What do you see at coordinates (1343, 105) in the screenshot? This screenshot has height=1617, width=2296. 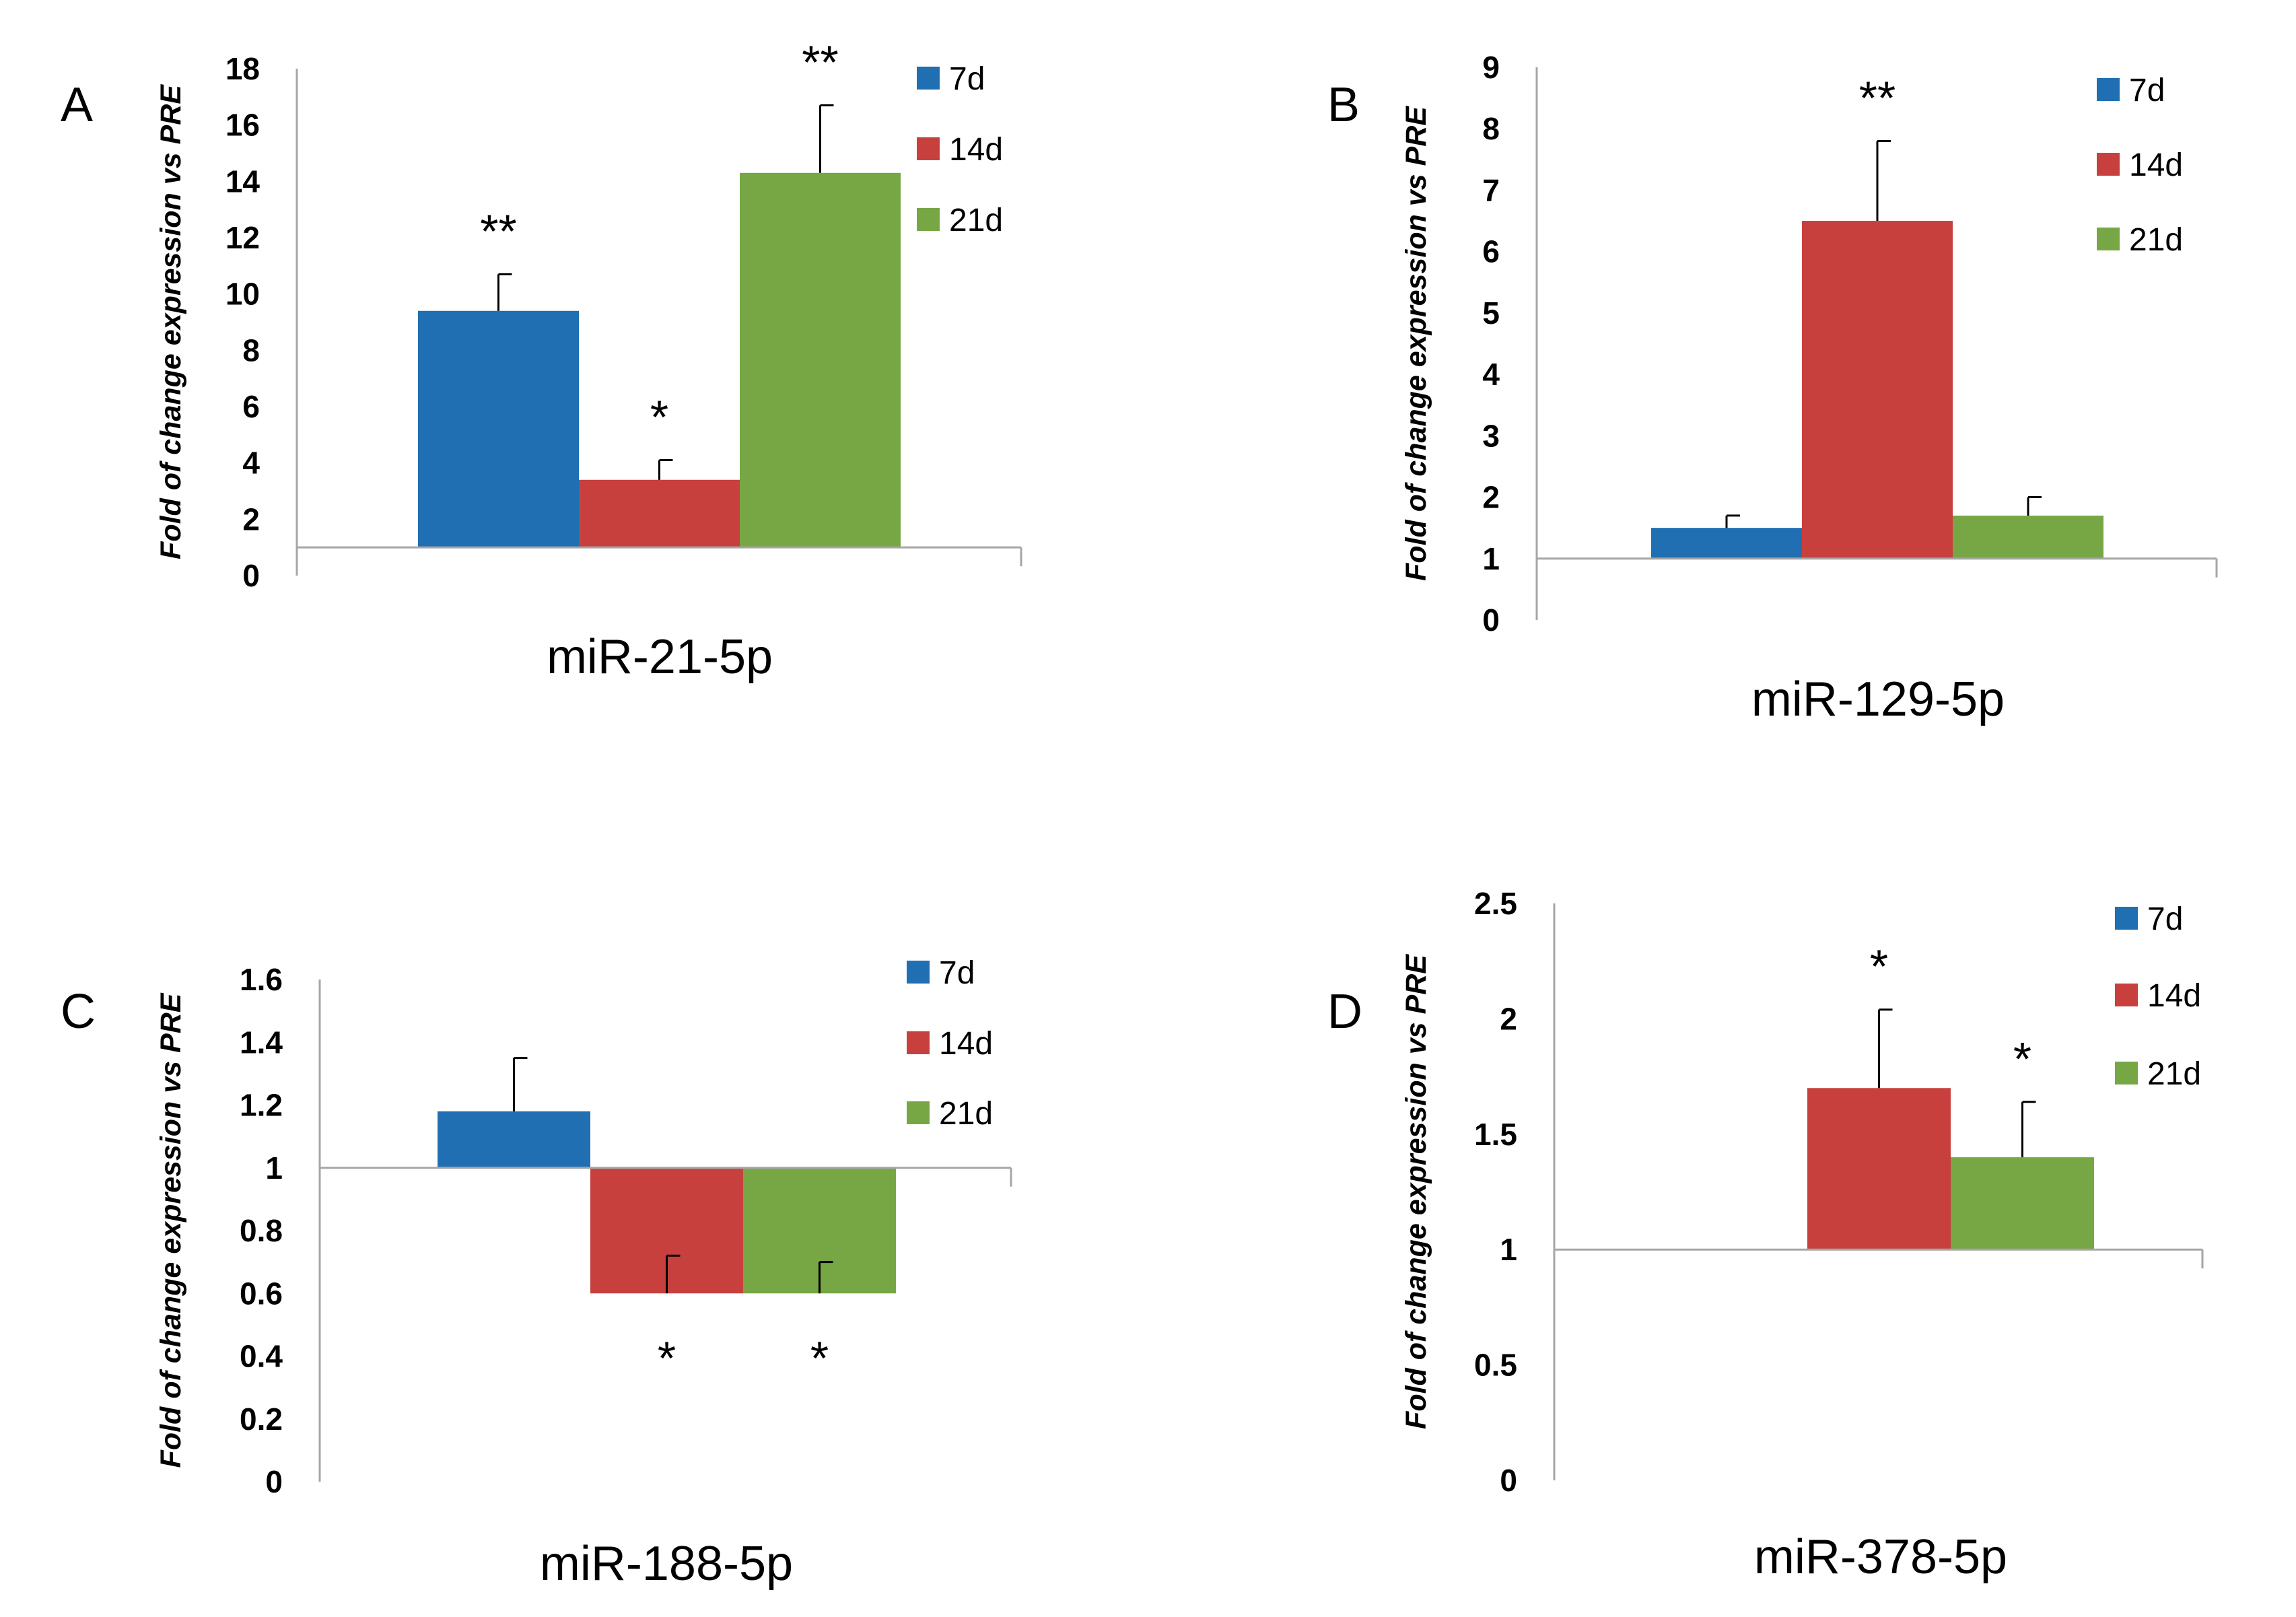 I see `panel-label: B` at bounding box center [1343, 105].